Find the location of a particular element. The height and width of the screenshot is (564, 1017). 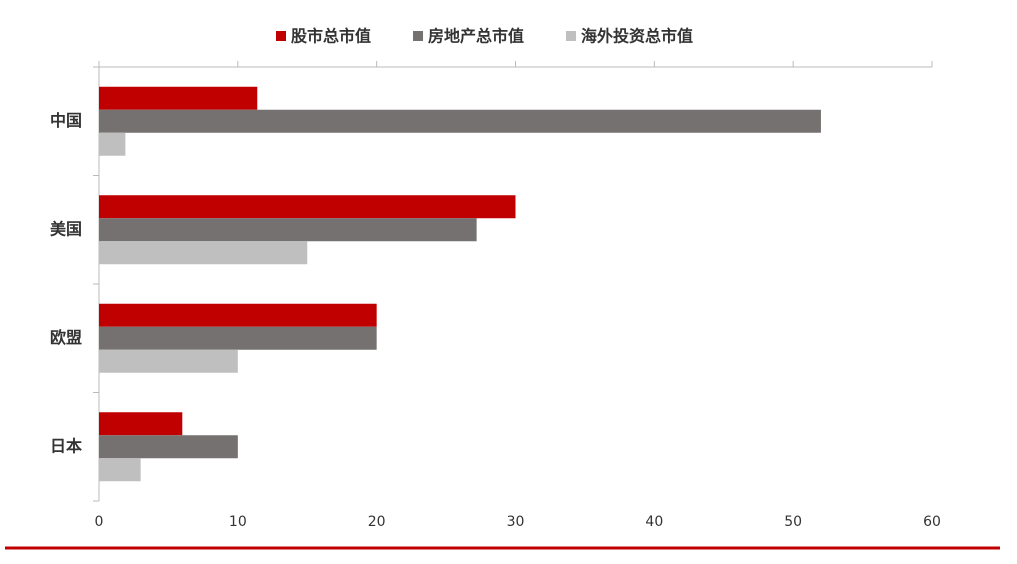

y-tick-label: 欧盟 is located at coordinates (66, 337).